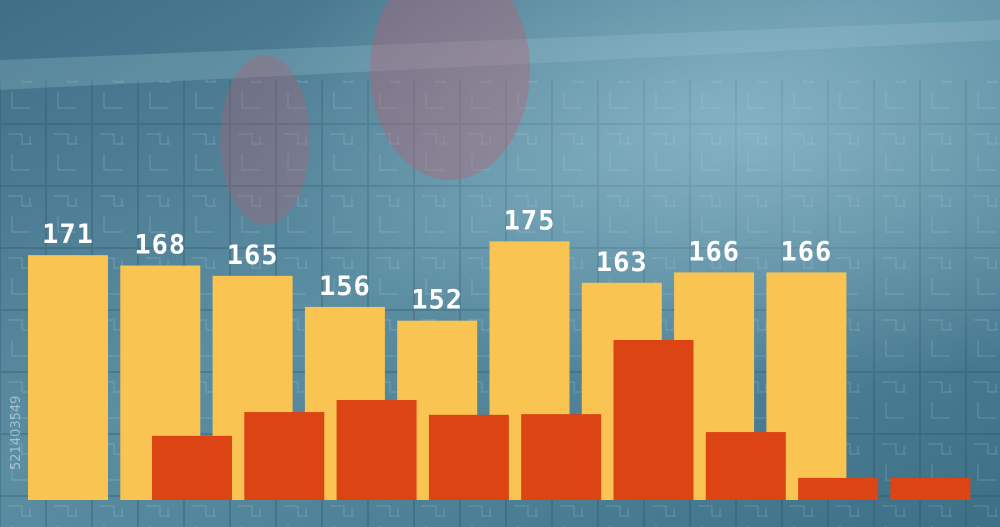  Describe the element at coordinates (68, 234) in the screenshot. I see `value-label: 171` at that location.